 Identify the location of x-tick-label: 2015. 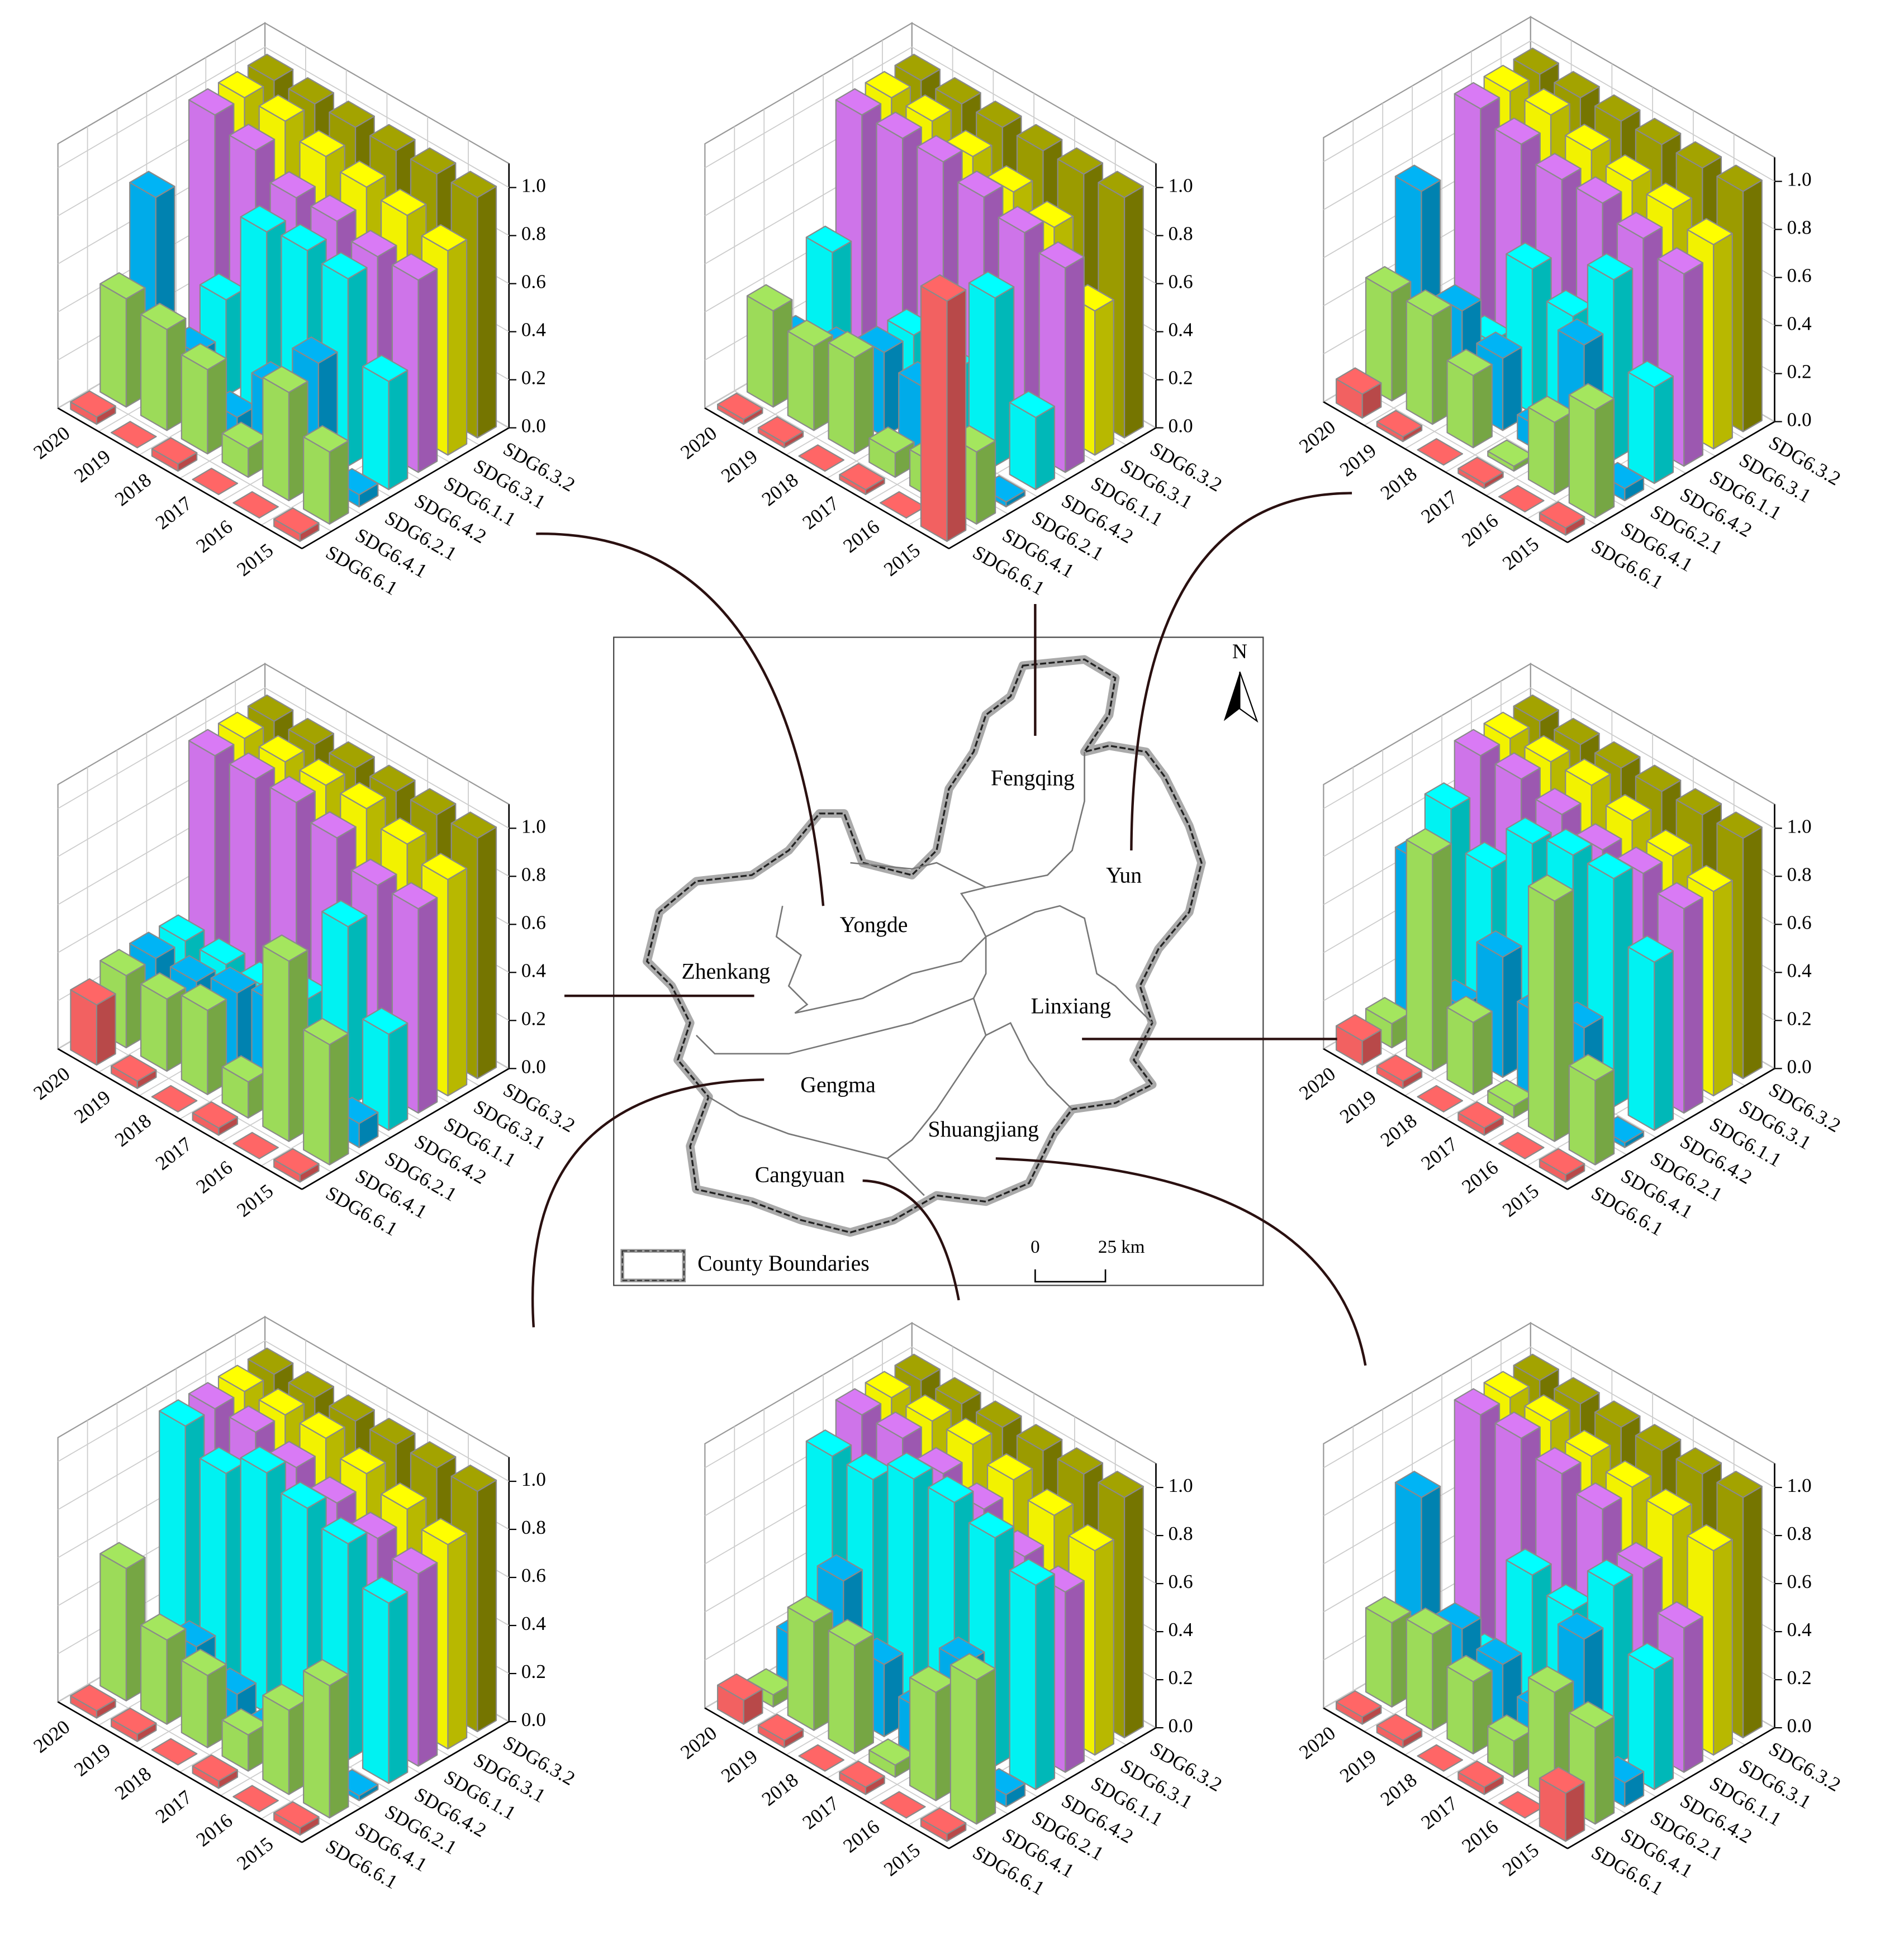
(902, 1859).